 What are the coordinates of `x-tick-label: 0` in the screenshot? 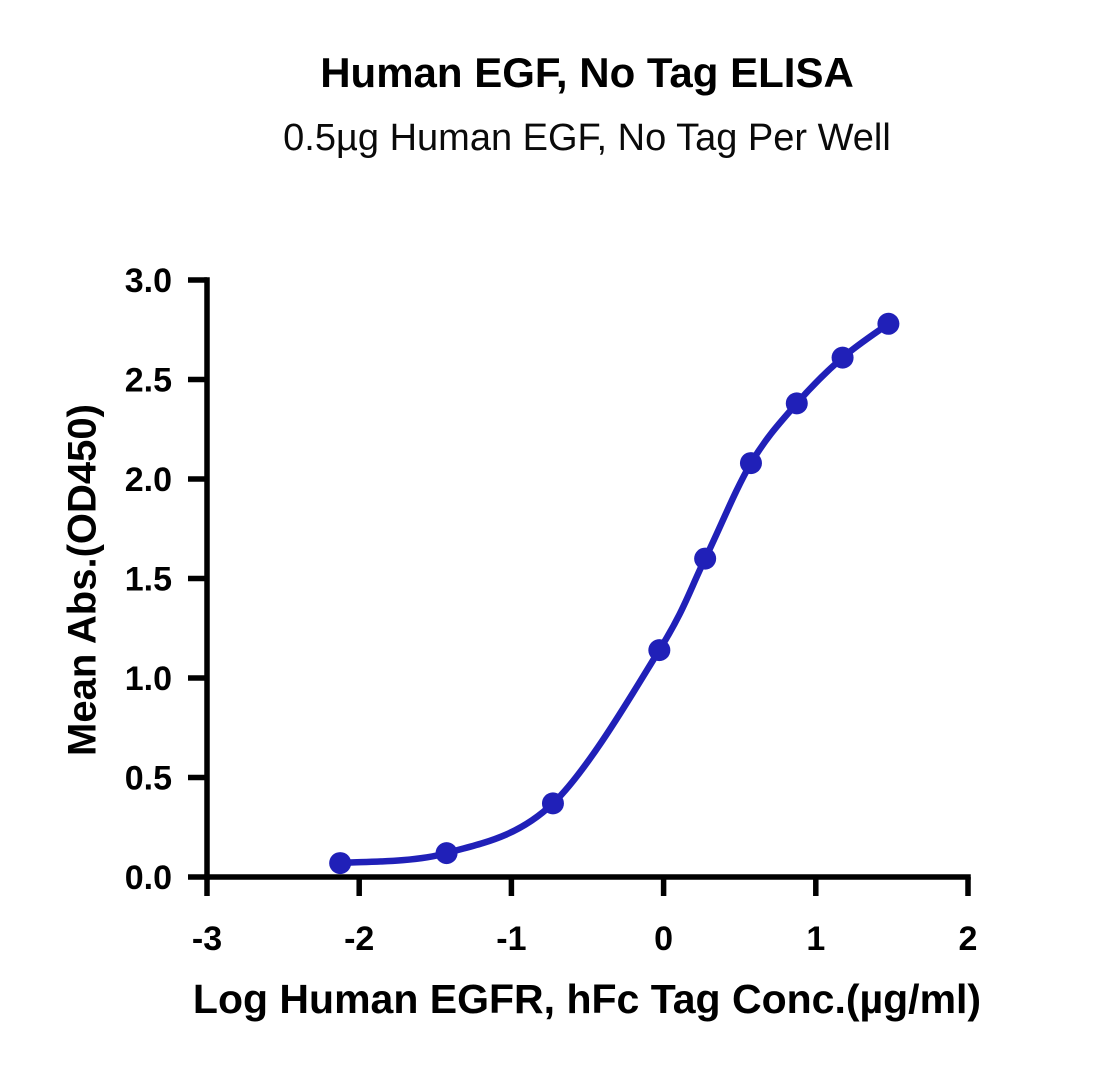 It's located at (663, 939).